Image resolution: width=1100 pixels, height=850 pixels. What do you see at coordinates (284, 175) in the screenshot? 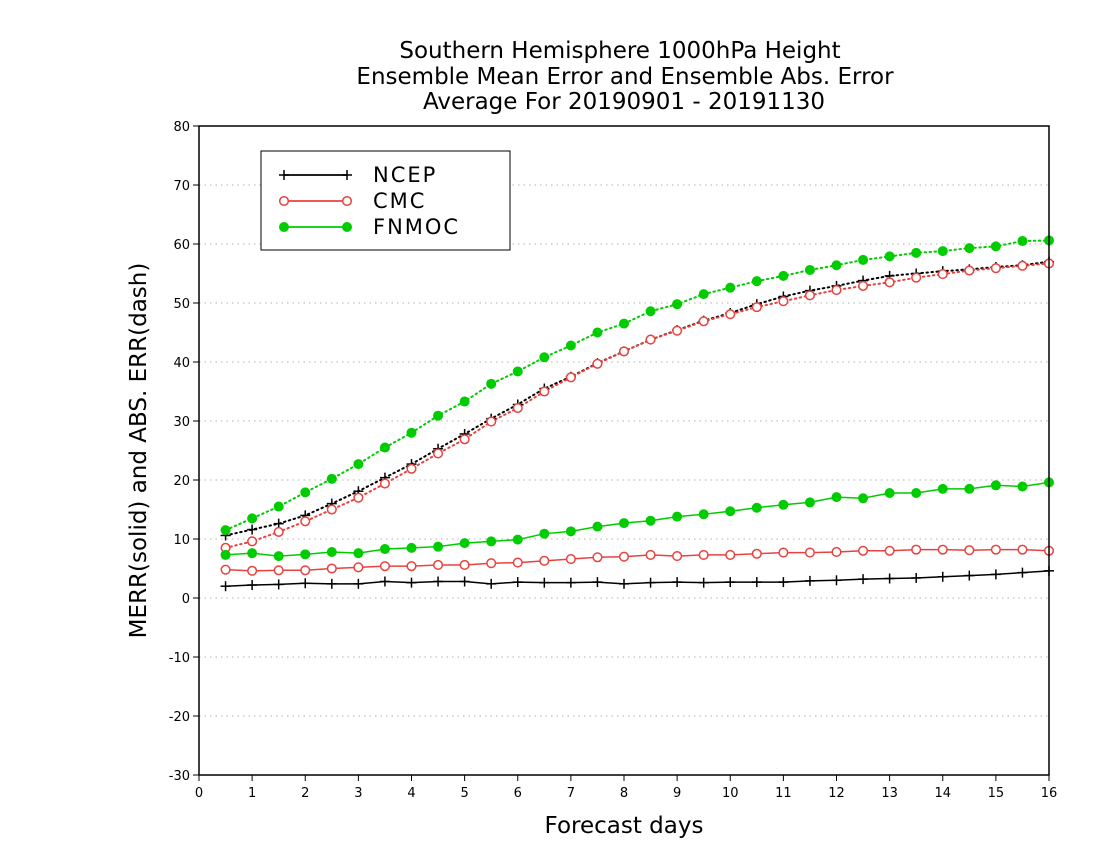
I see `legend-marker` at bounding box center [284, 175].